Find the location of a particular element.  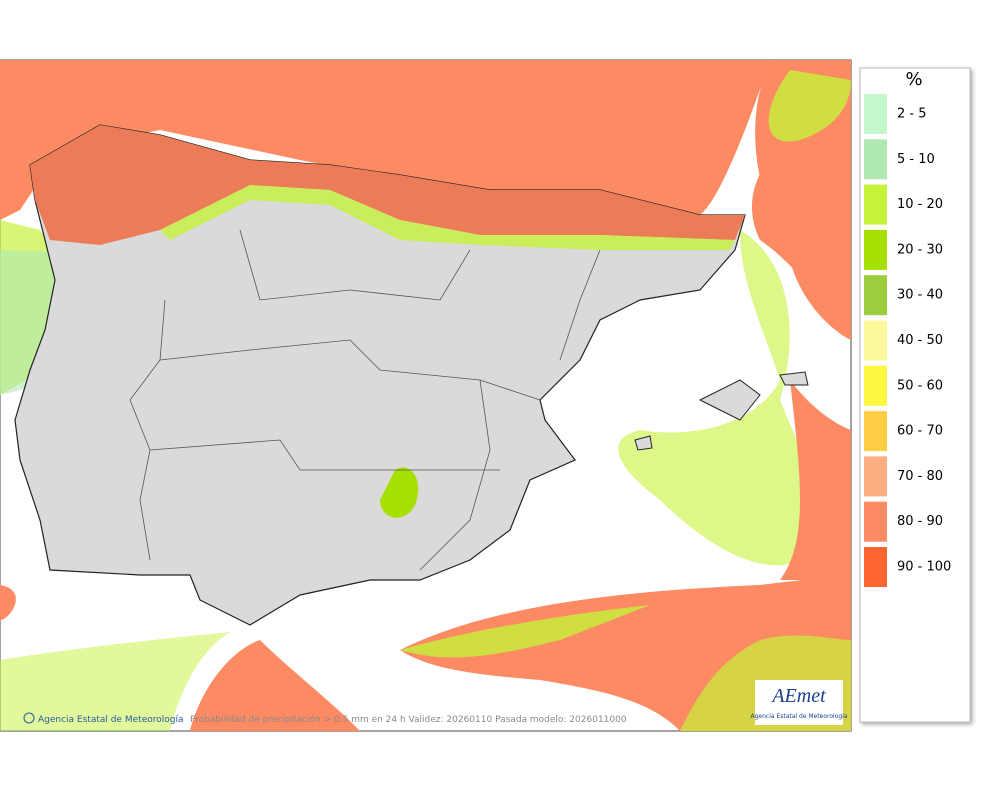

legend-title: % is located at coordinates (913, 79).